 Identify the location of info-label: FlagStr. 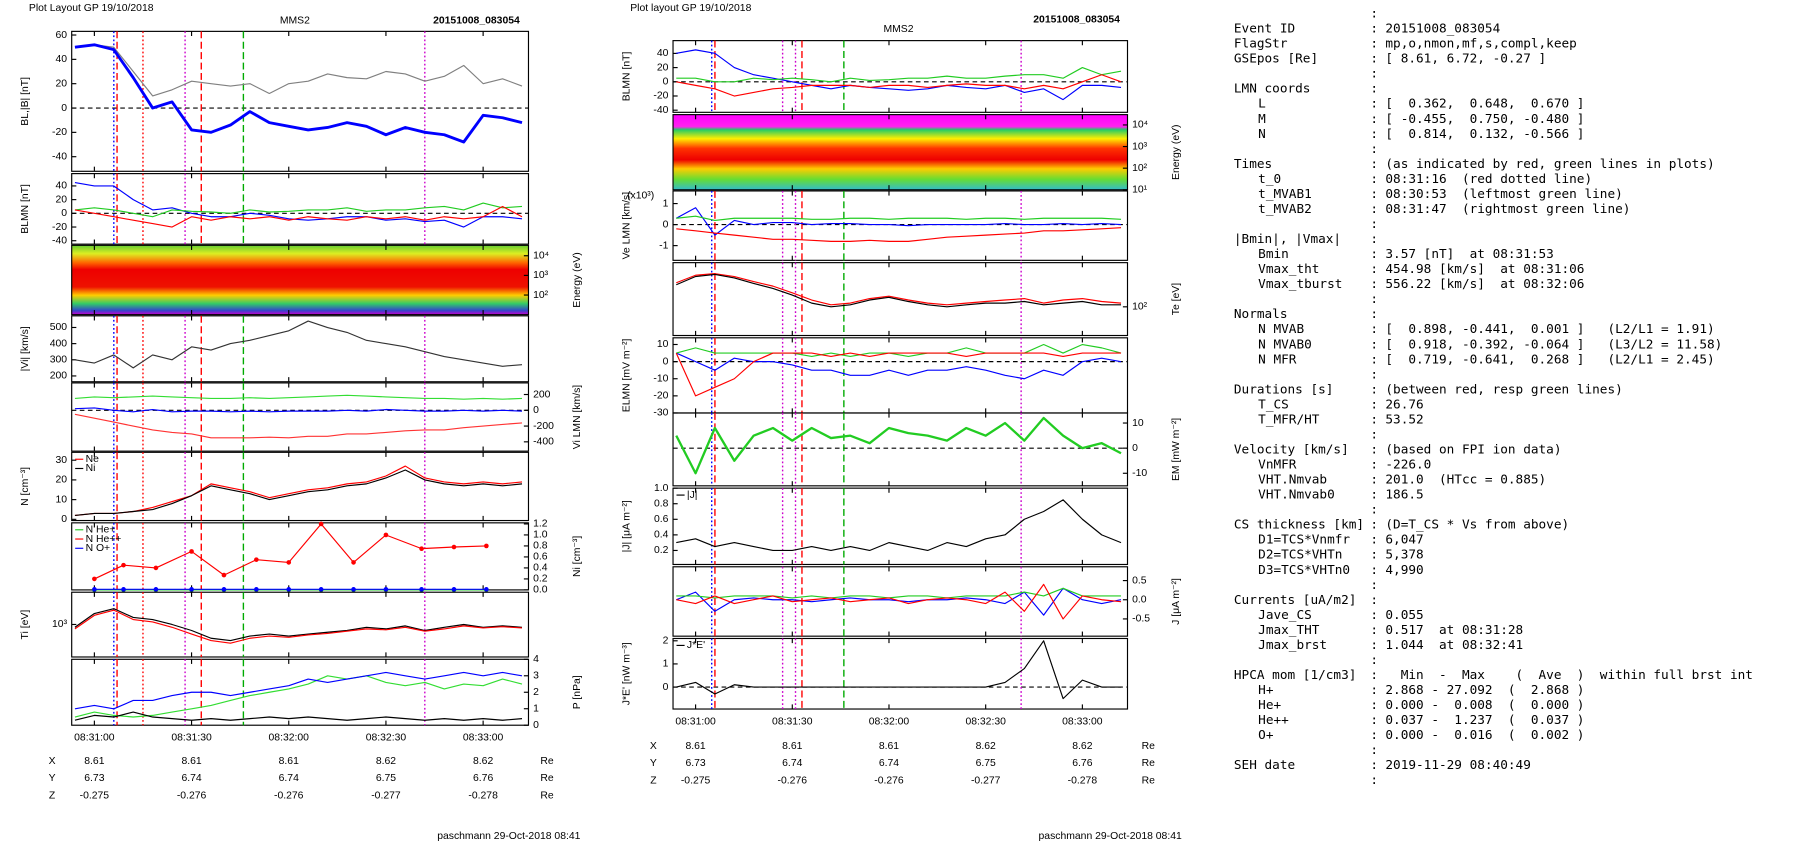
(1261, 43).